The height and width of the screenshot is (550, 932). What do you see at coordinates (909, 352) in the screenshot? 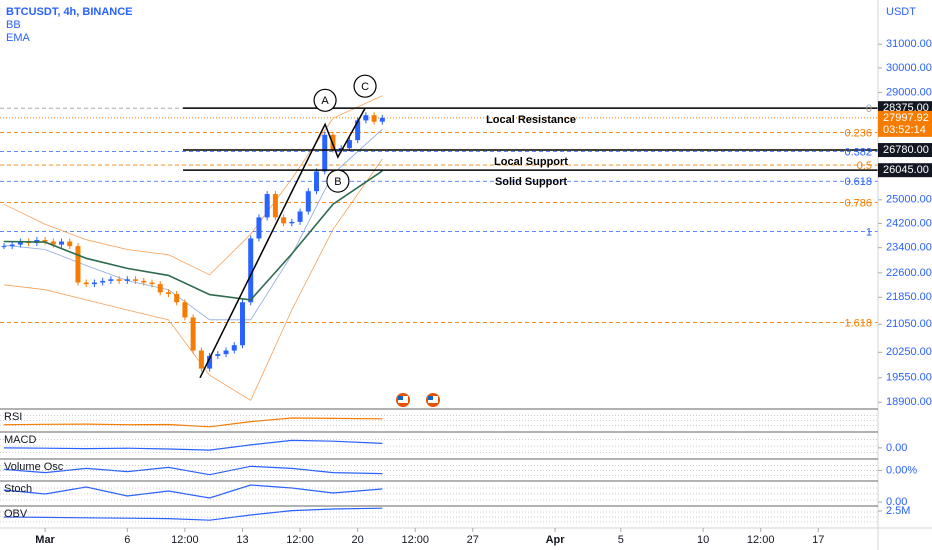
I see `y-tick-label: 20250.00` at bounding box center [909, 352].